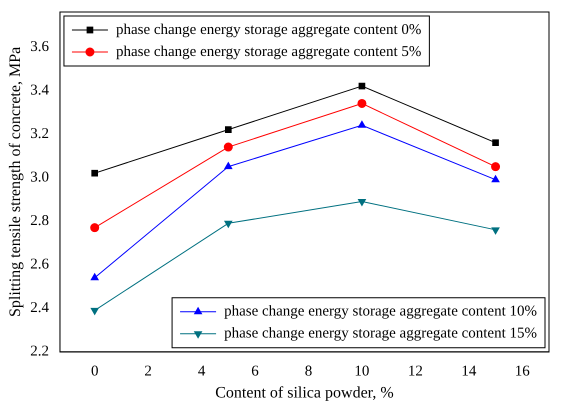 This screenshot has width=563, height=403. Describe the element at coordinates (308, 372) in the screenshot. I see `x-tick-label: 8` at that location.